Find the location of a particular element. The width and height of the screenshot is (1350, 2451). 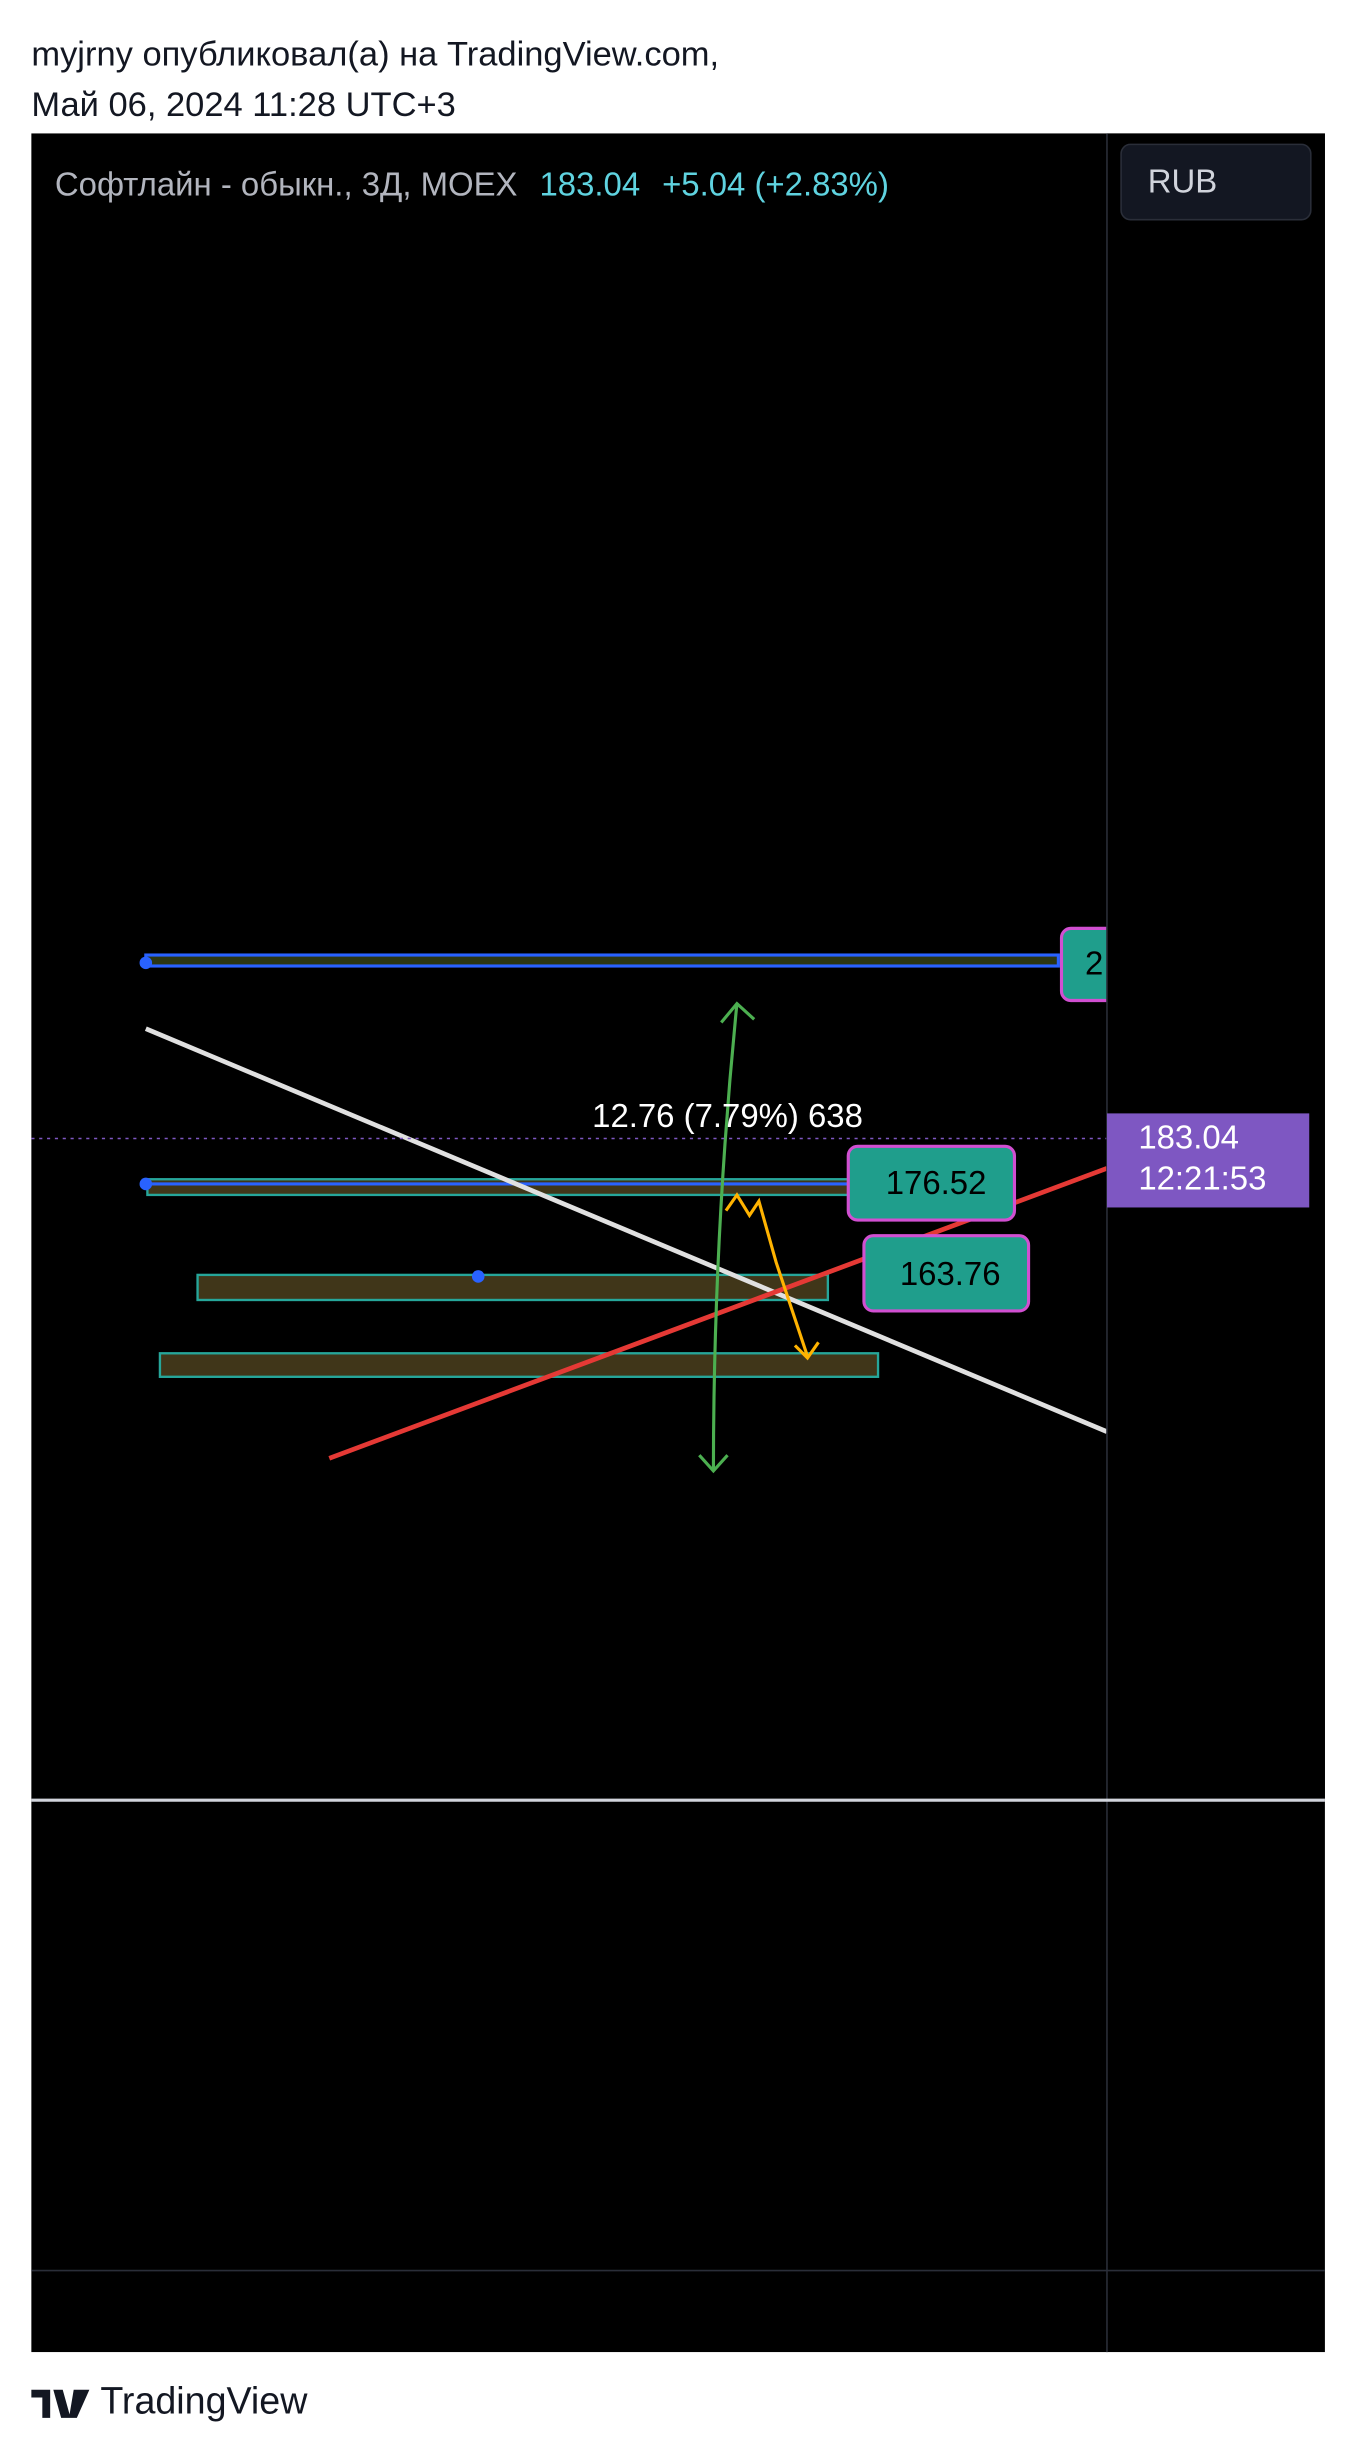

publish-date: Май 06, 2024 11:28 UTC+3 is located at coordinates (243, 105).